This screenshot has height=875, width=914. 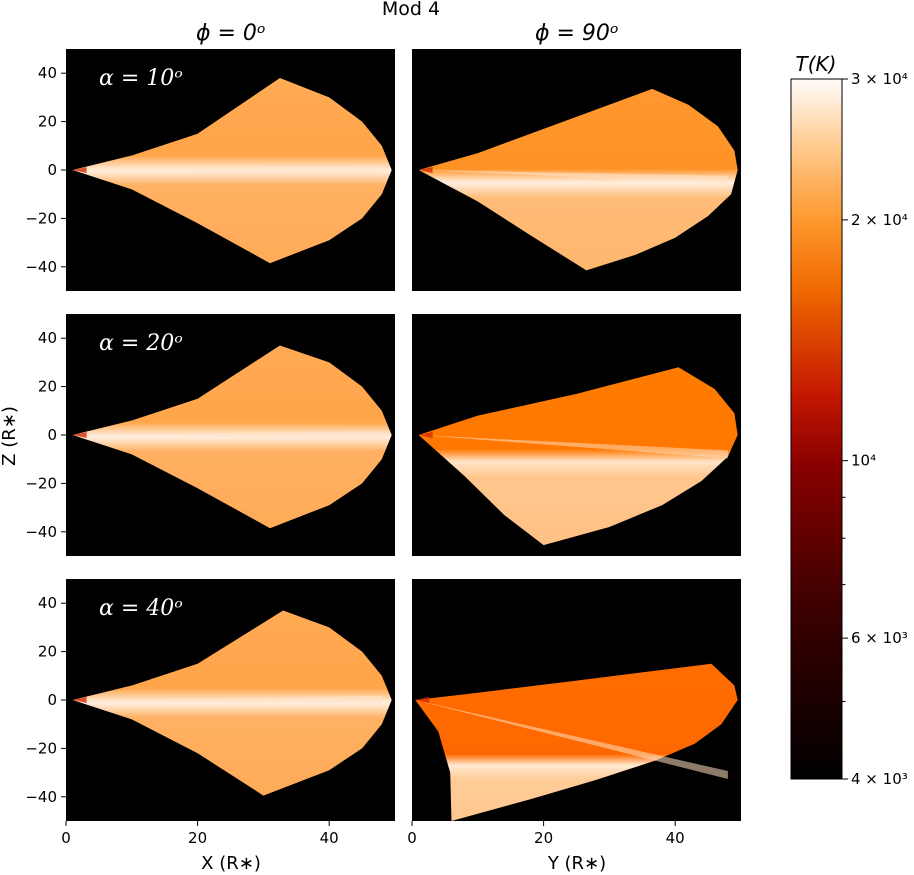 I want to click on colorbar-label: T(K), so click(x=816, y=64).